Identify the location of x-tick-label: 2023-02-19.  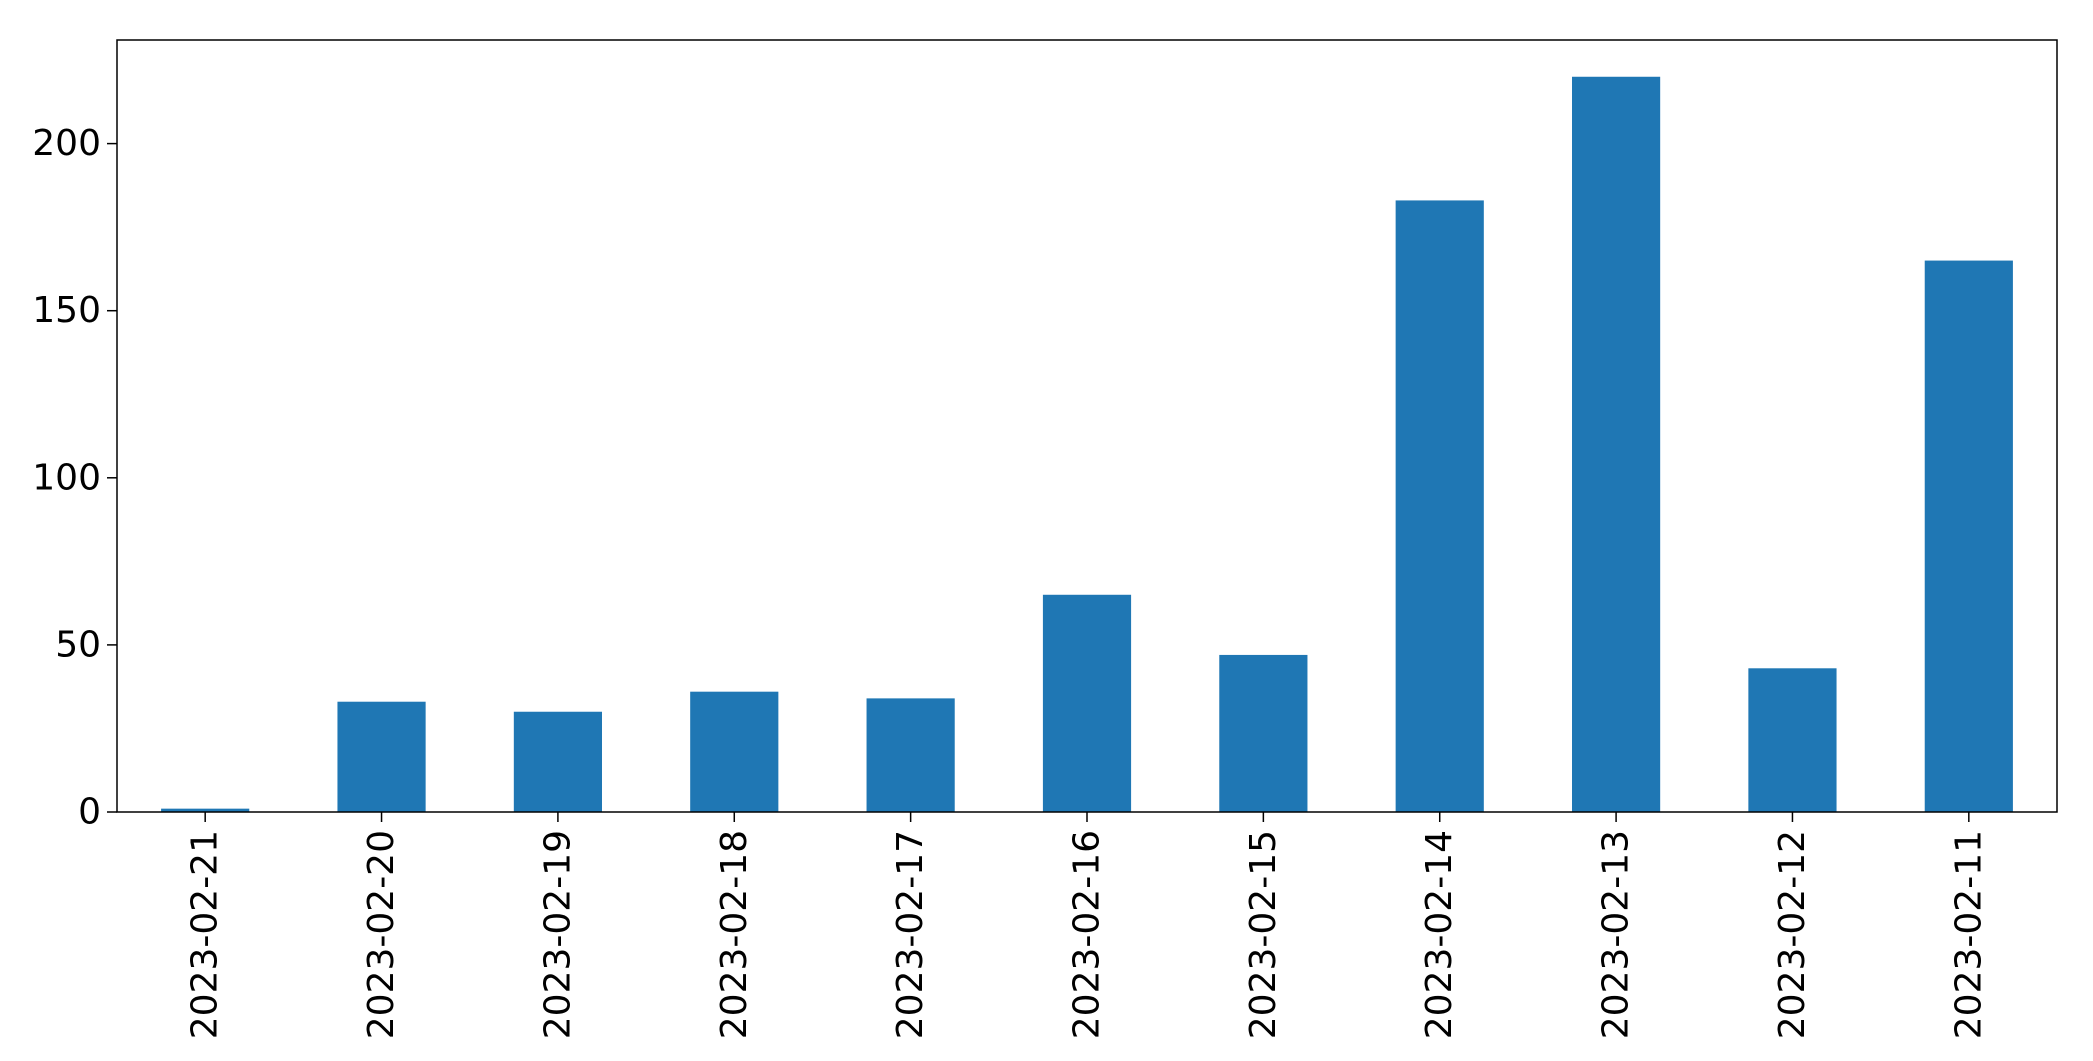
(557, 934).